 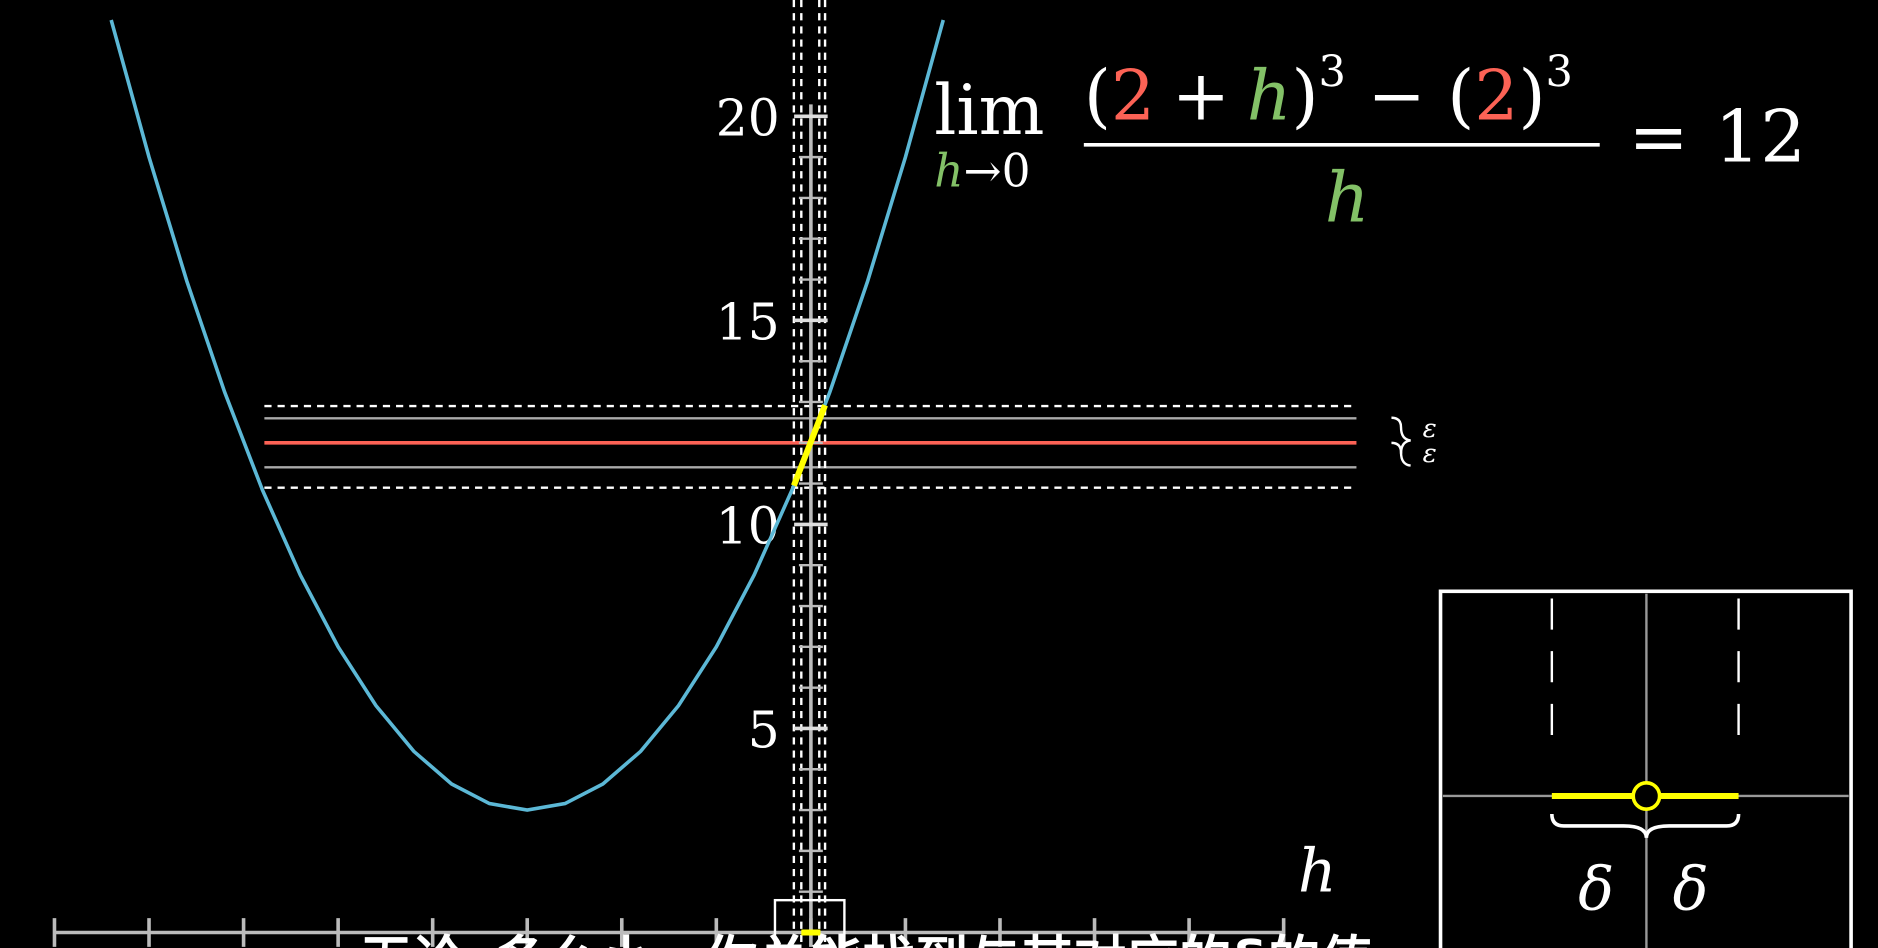 I want to click on plus: +, so click(x=1201, y=97).